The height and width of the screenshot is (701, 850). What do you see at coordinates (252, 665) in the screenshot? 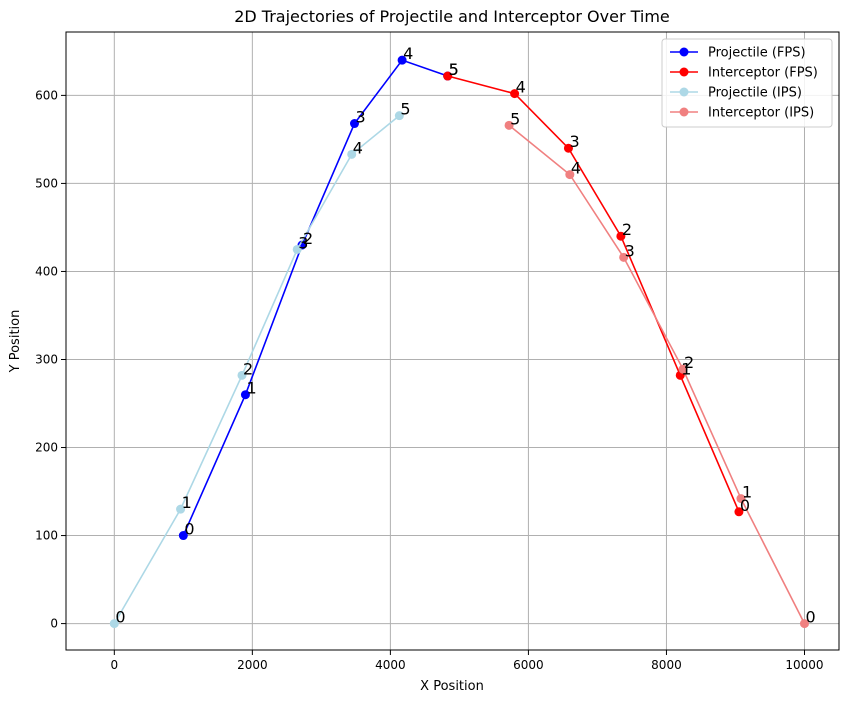
I see `x-tick-label: 2000` at bounding box center [252, 665].